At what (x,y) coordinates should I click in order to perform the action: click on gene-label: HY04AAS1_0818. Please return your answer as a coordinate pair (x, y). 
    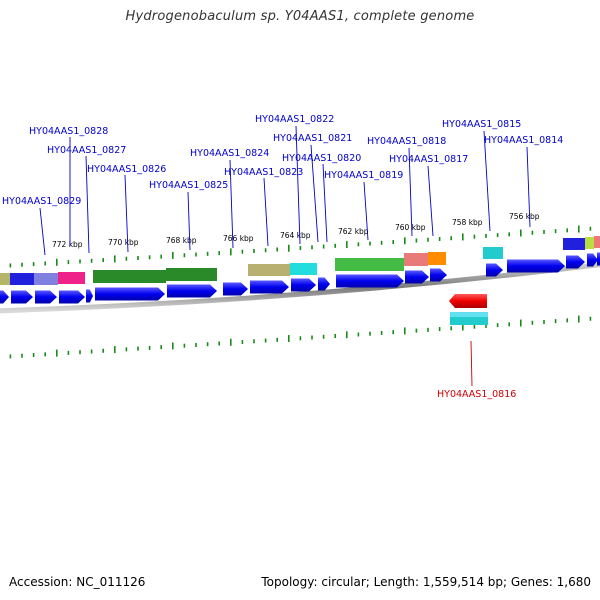
    Looking at the image, I should click on (406, 141).